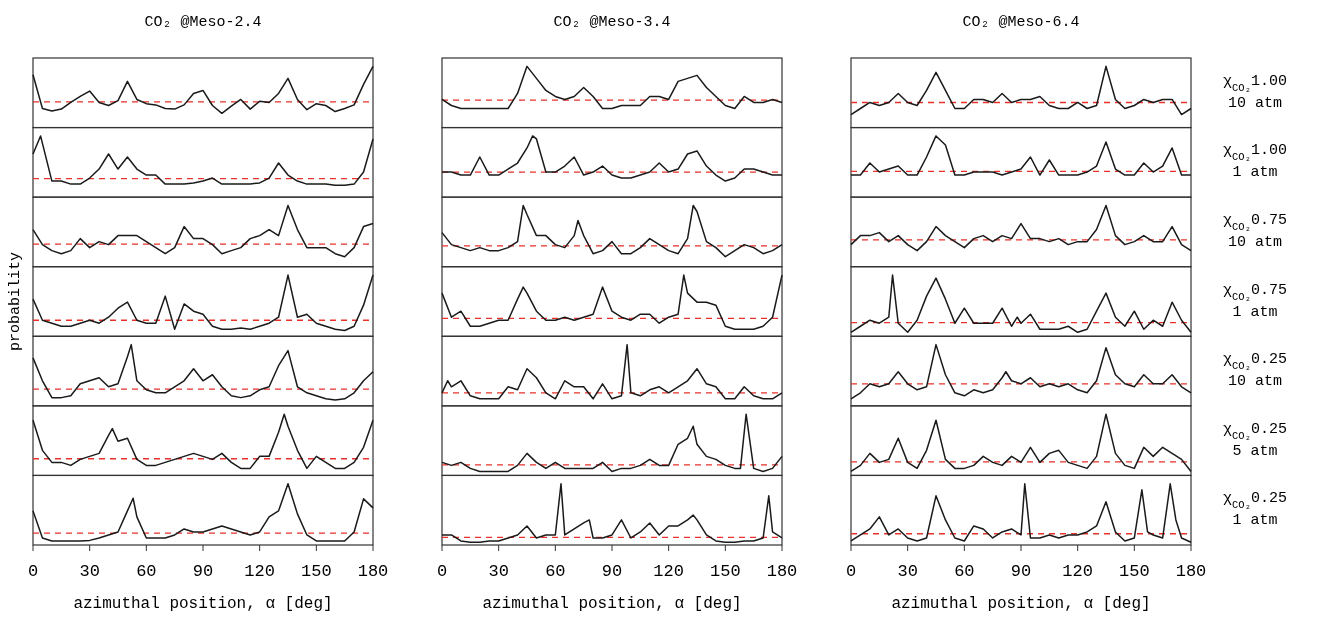  What do you see at coordinates (1255, 162) in the screenshot?
I see `y2-axis-title: χ$_{CO₂}$1.00 1 atm` at bounding box center [1255, 162].